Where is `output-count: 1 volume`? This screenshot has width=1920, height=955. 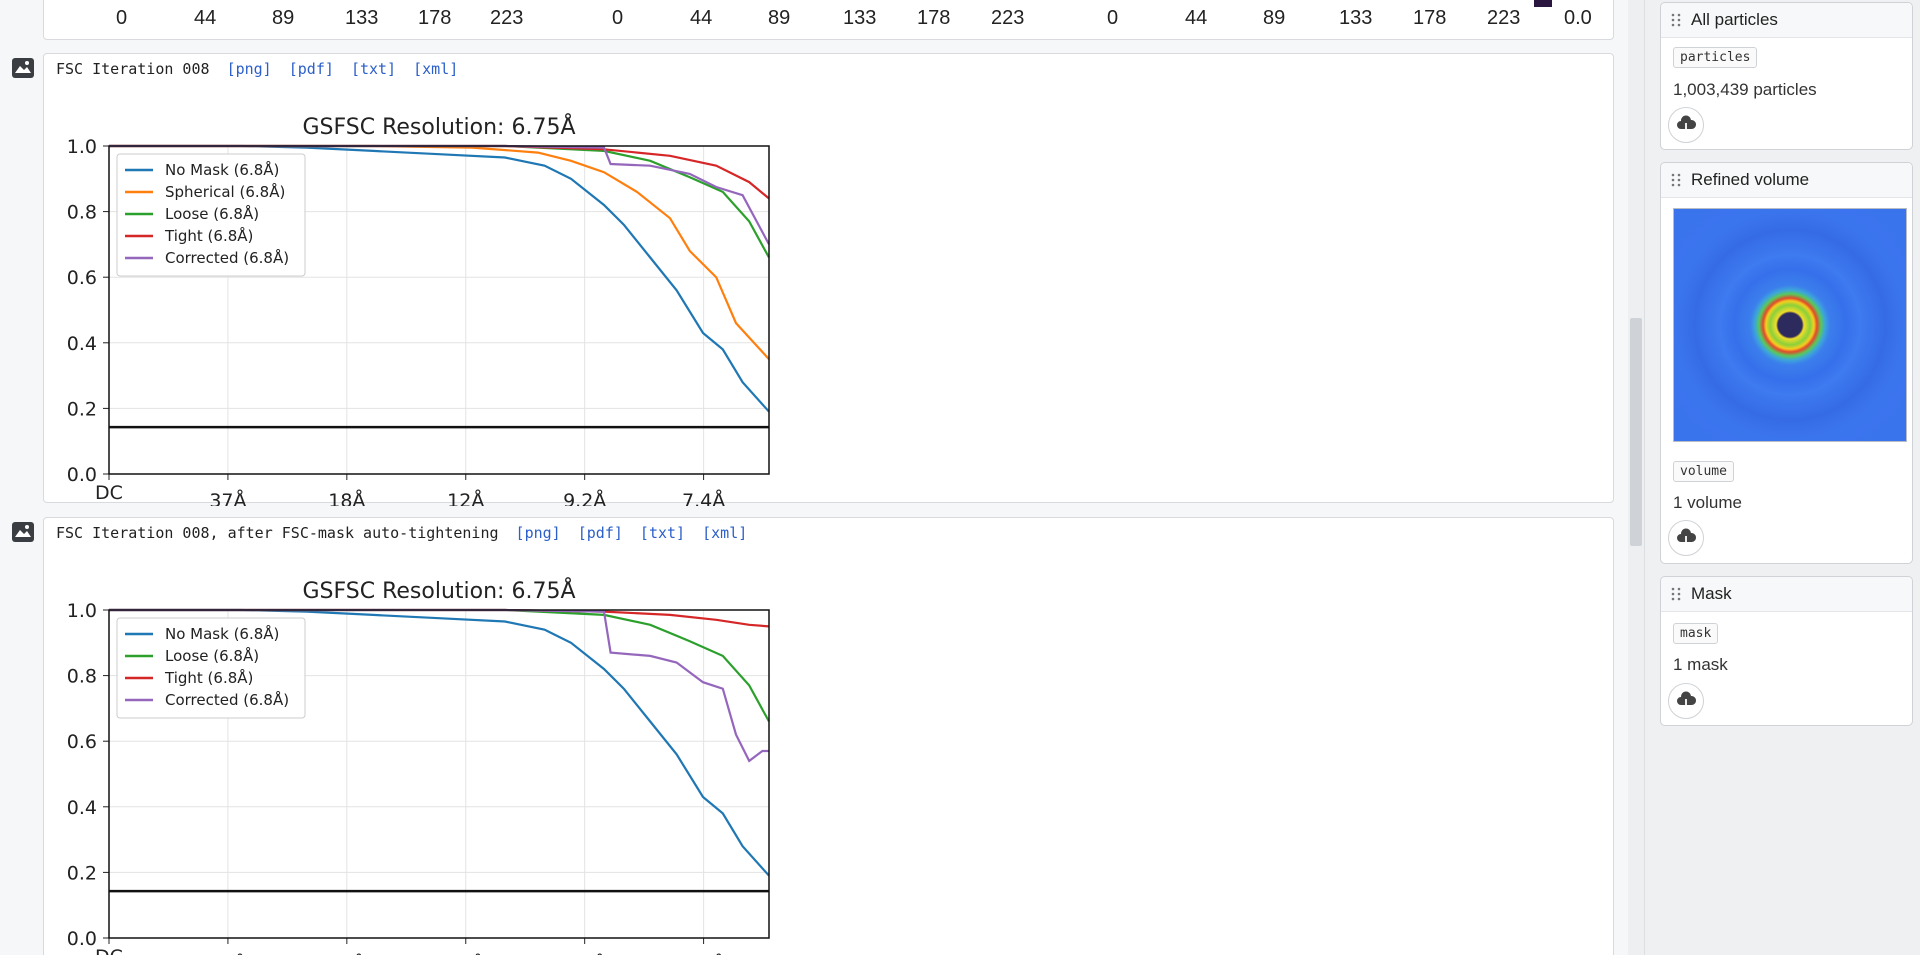
output-count: 1 volume is located at coordinates (1707, 502).